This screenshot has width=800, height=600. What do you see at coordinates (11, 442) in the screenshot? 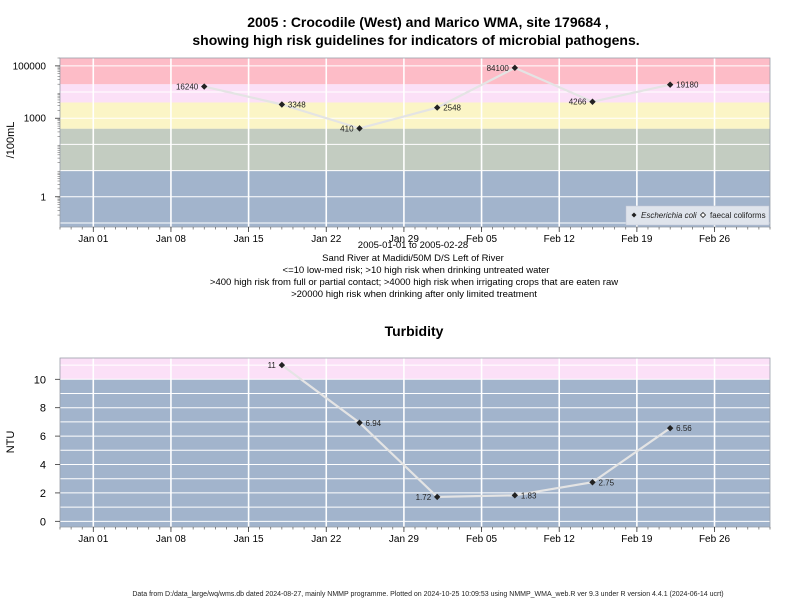
I see `y-axis-label: NTU` at bounding box center [11, 442].